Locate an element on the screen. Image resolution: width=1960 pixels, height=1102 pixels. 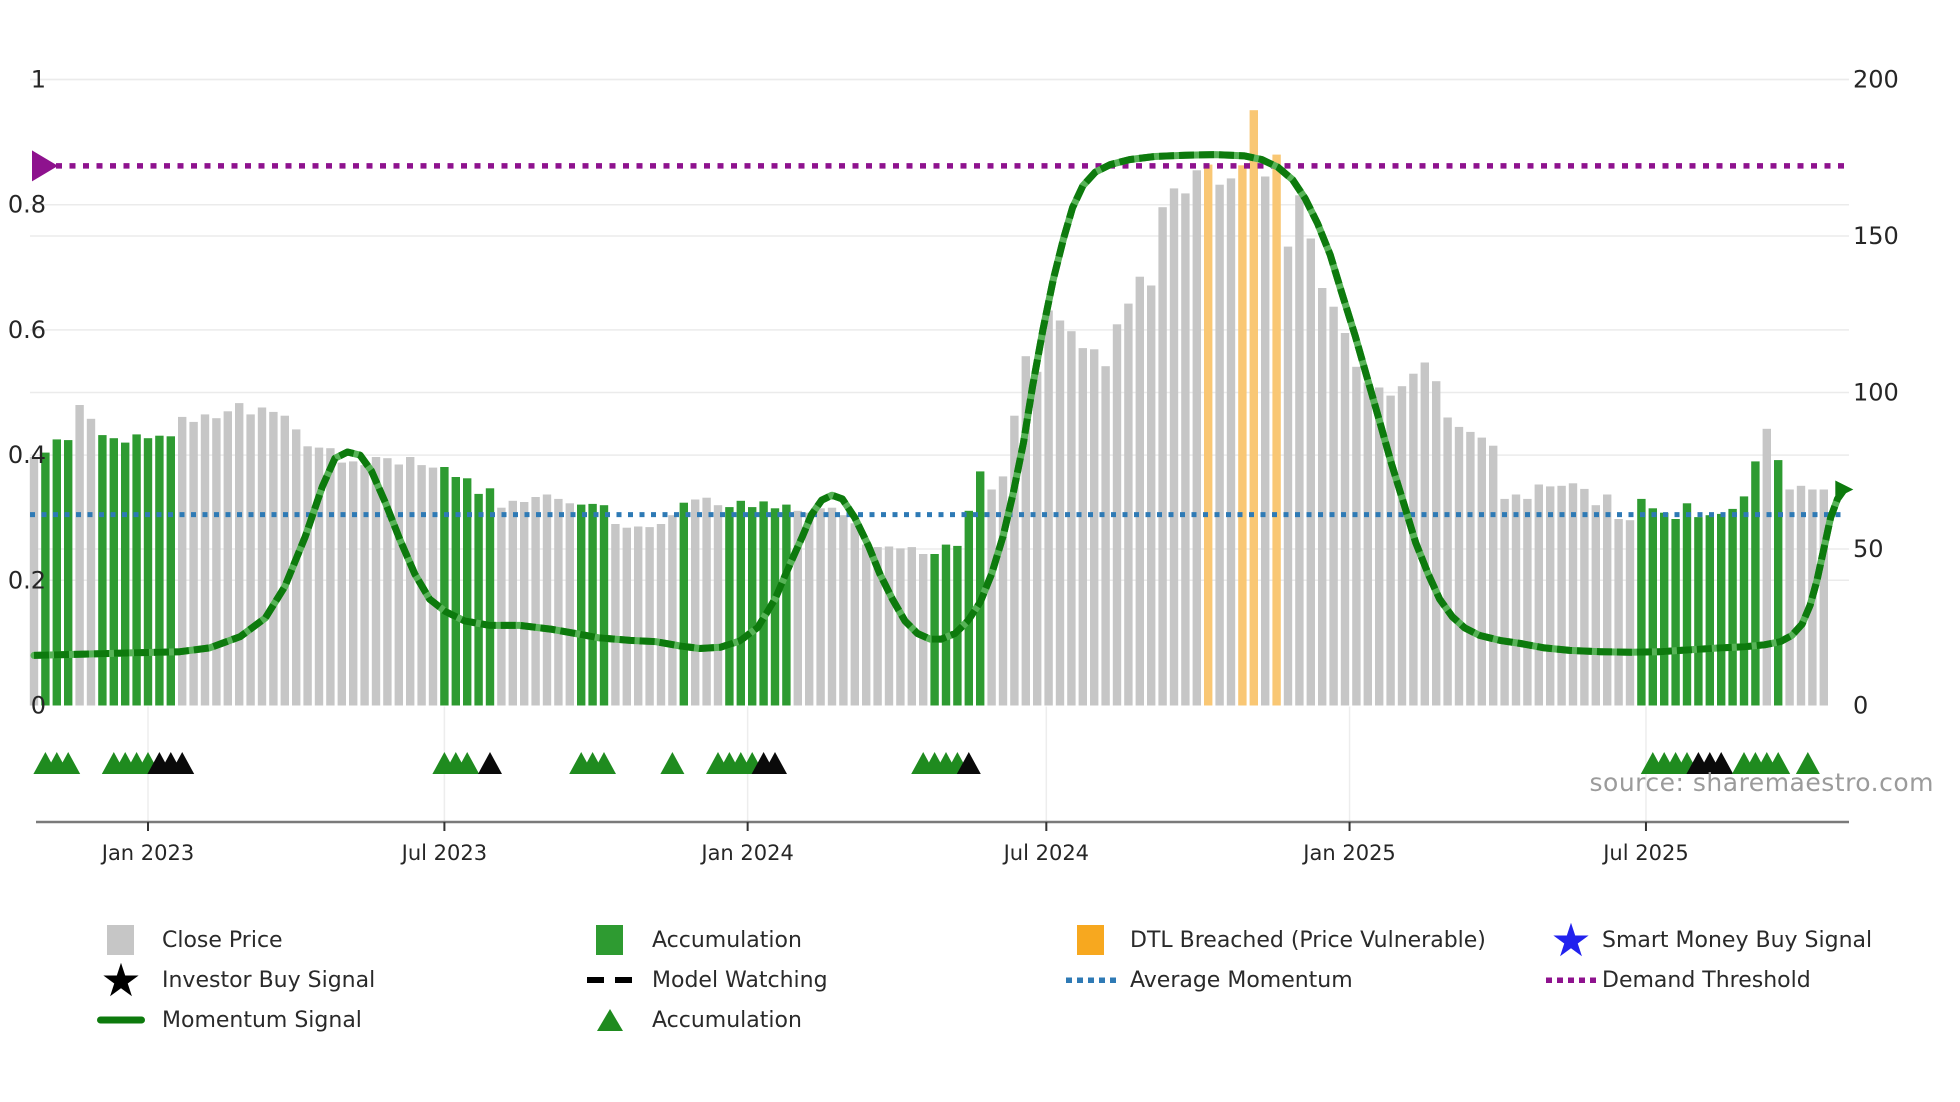
legend-item: Momentum Signal is located at coordinates (227, 1020).